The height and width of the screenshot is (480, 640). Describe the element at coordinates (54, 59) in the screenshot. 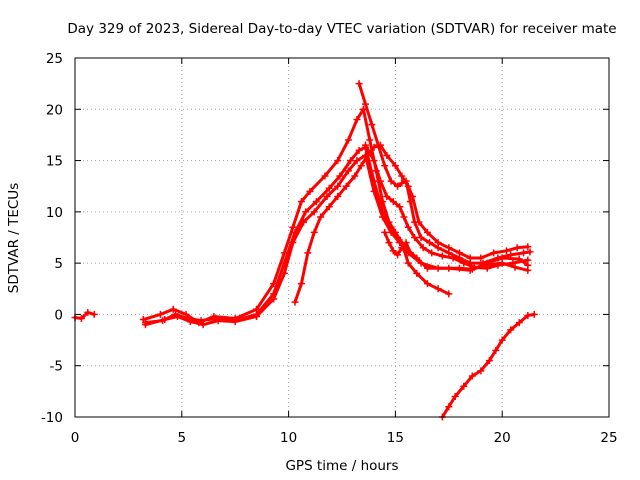

I see `y-tick-label: 25` at that location.